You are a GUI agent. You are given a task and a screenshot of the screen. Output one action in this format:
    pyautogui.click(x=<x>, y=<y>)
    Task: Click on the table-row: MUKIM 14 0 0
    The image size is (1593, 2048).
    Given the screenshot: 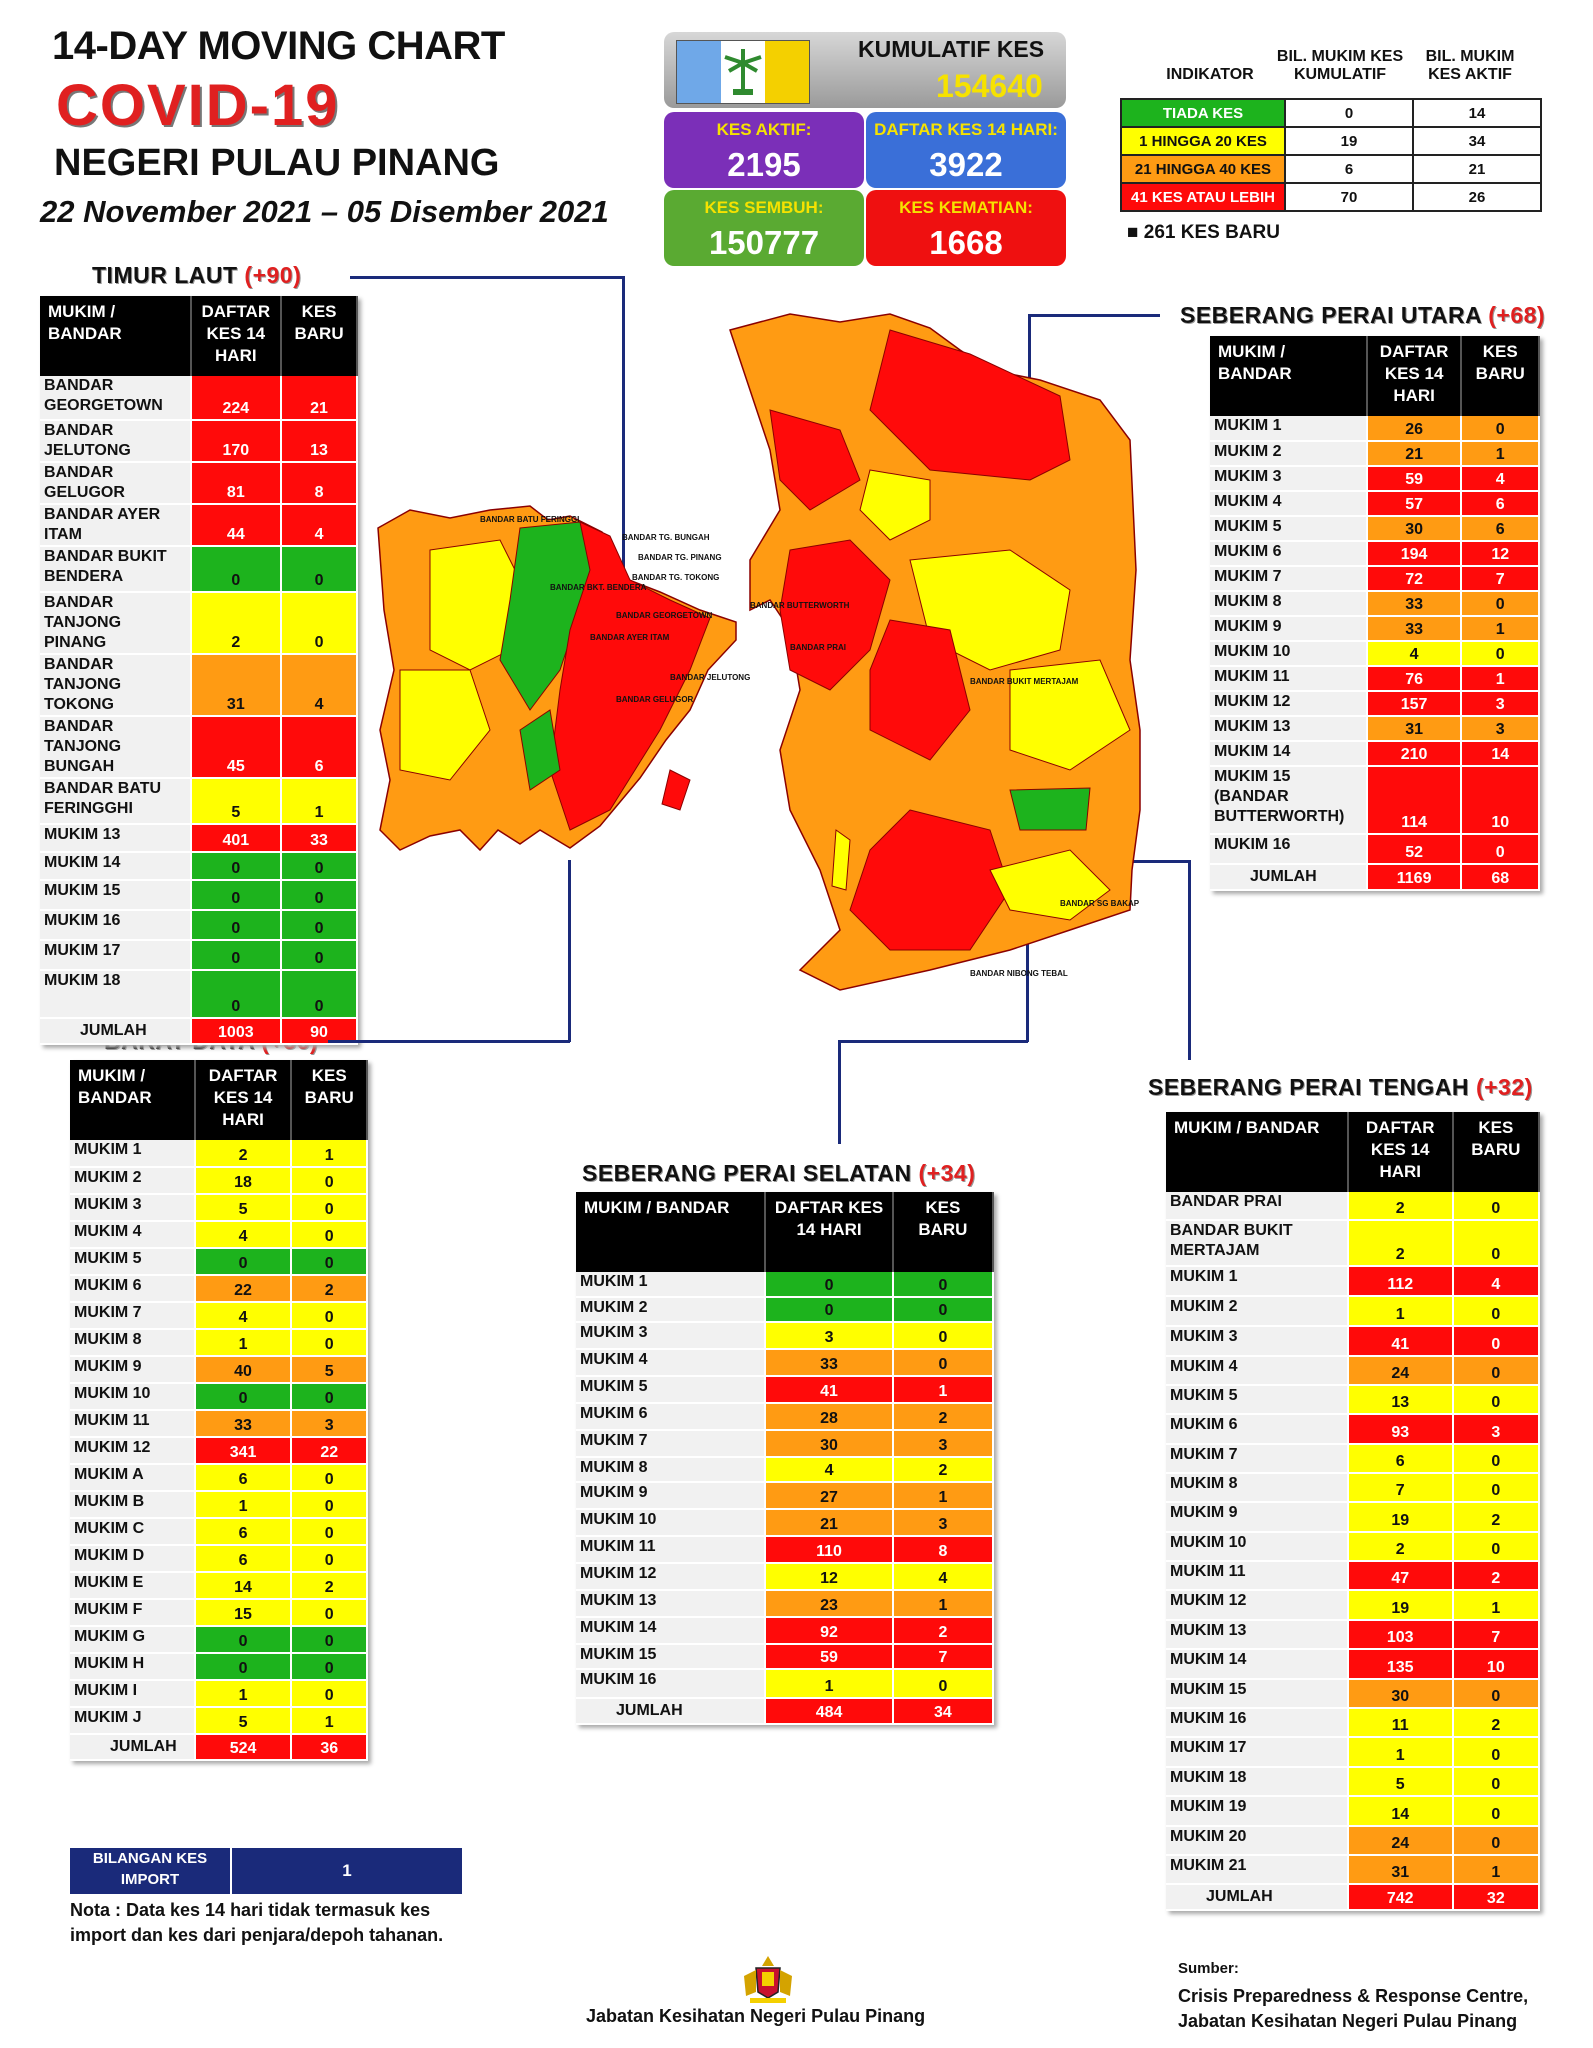 What is the action you would take?
    pyautogui.click(x=199, y=866)
    